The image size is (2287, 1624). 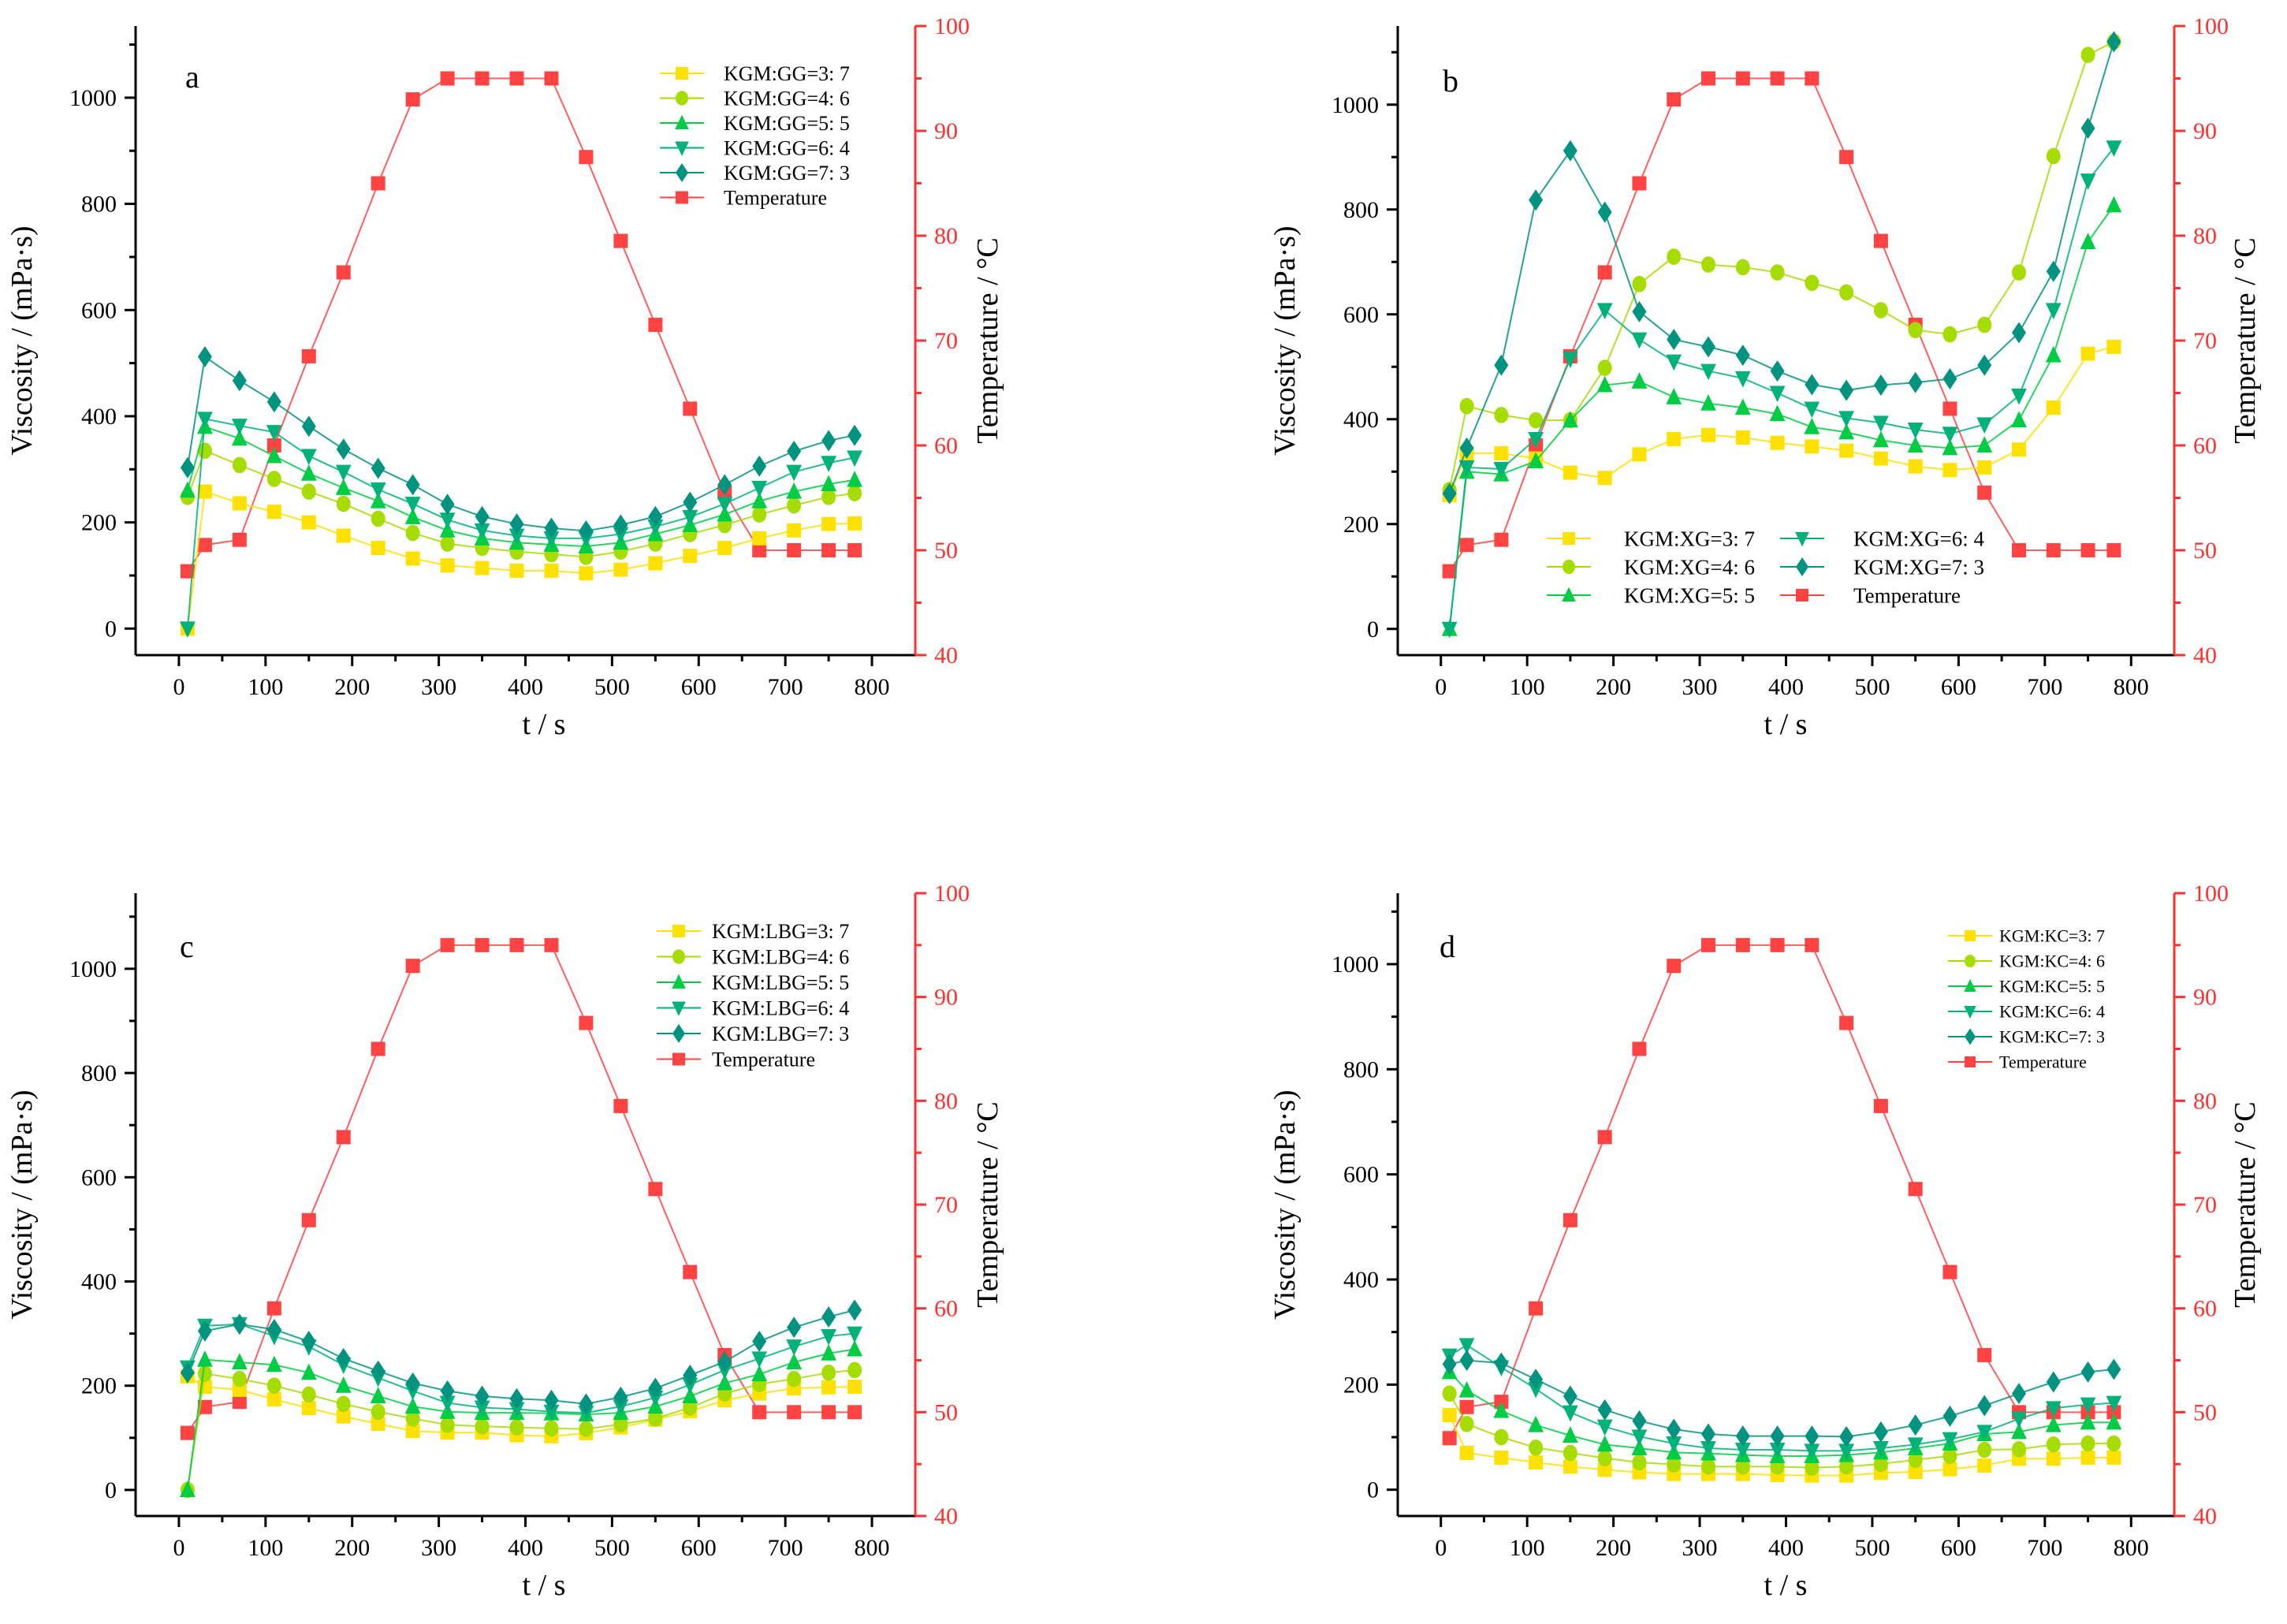 I want to click on y-tick-label: 800, so click(x=1361, y=210).